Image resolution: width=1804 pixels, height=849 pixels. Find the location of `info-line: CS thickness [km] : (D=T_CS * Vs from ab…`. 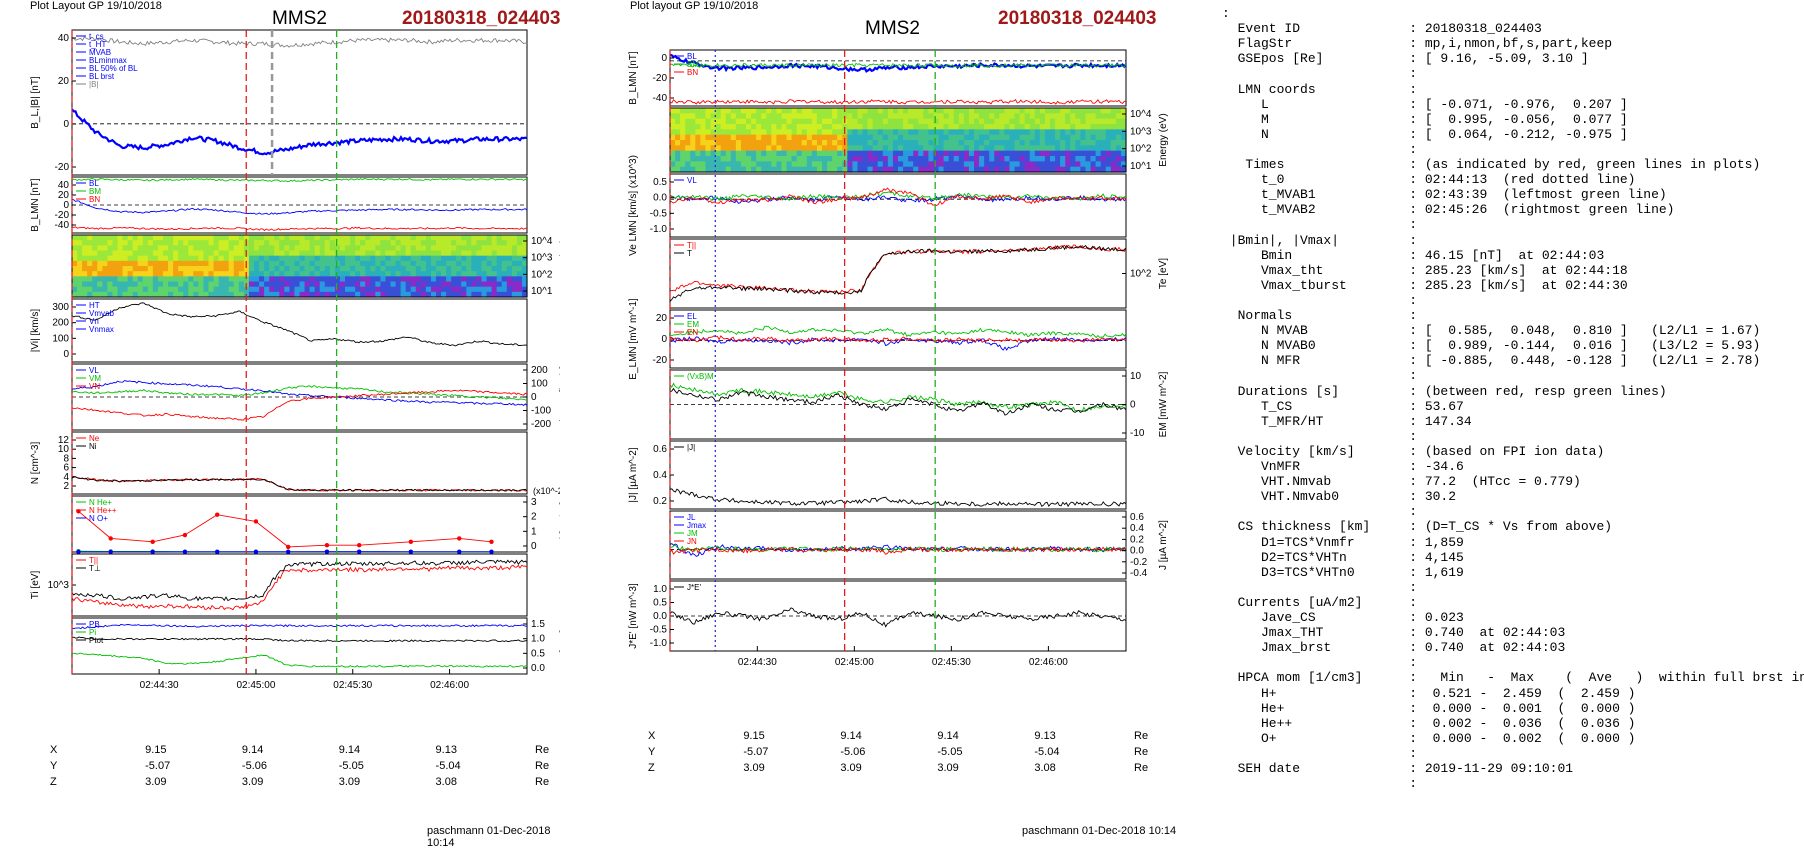

info-line: CS thickness [km] : (D=T_CS * Vs from ab… is located at coordinates (1417, 526).